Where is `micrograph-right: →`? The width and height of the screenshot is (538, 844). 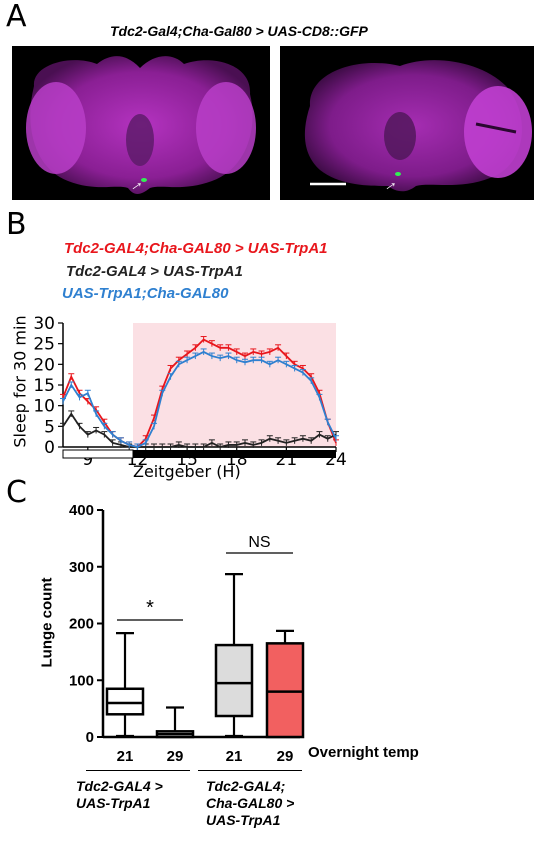
micrograph-right: → is located at coordinates (407, 123).